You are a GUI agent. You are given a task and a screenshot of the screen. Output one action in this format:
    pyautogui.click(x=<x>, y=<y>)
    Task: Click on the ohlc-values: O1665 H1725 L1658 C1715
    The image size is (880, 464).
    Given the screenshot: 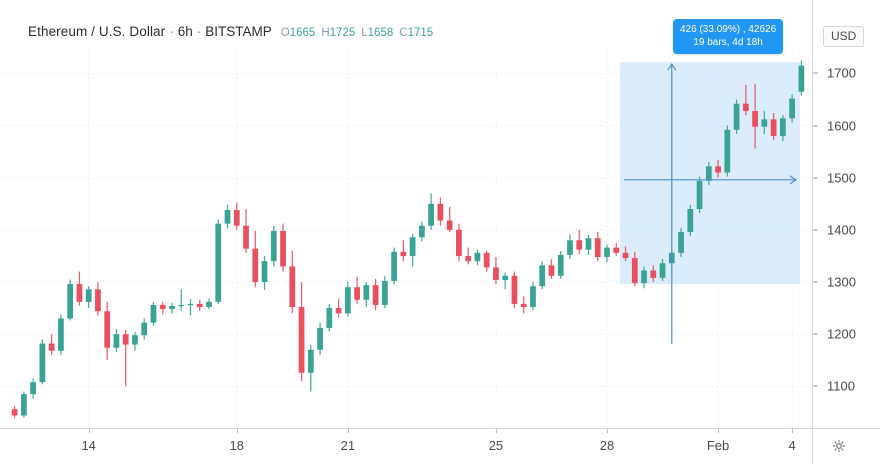 What is the action you would take?
    pyautogui.click(x=360, y=33)
    